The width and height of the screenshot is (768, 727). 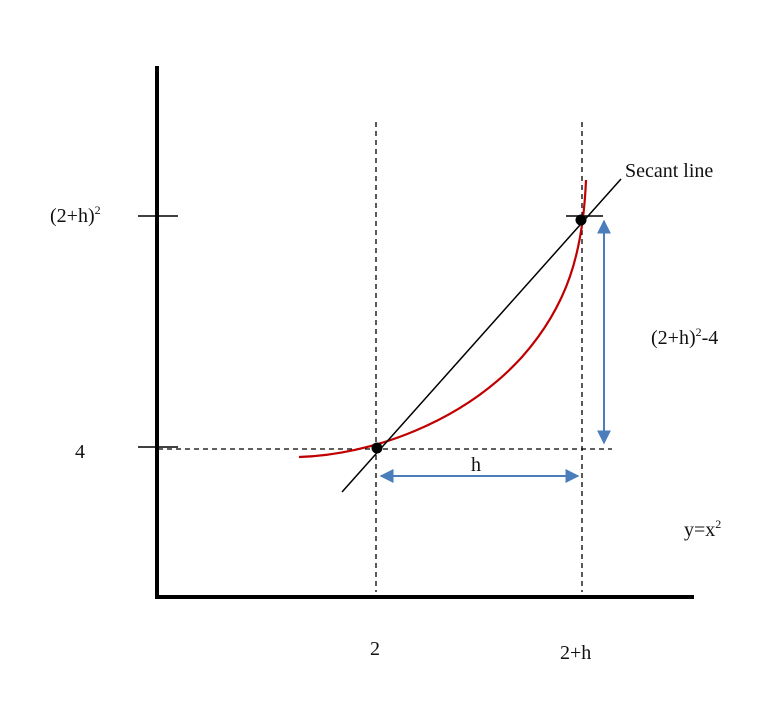 I want to click on point-2-plus-h, so click(x=581, y=220).